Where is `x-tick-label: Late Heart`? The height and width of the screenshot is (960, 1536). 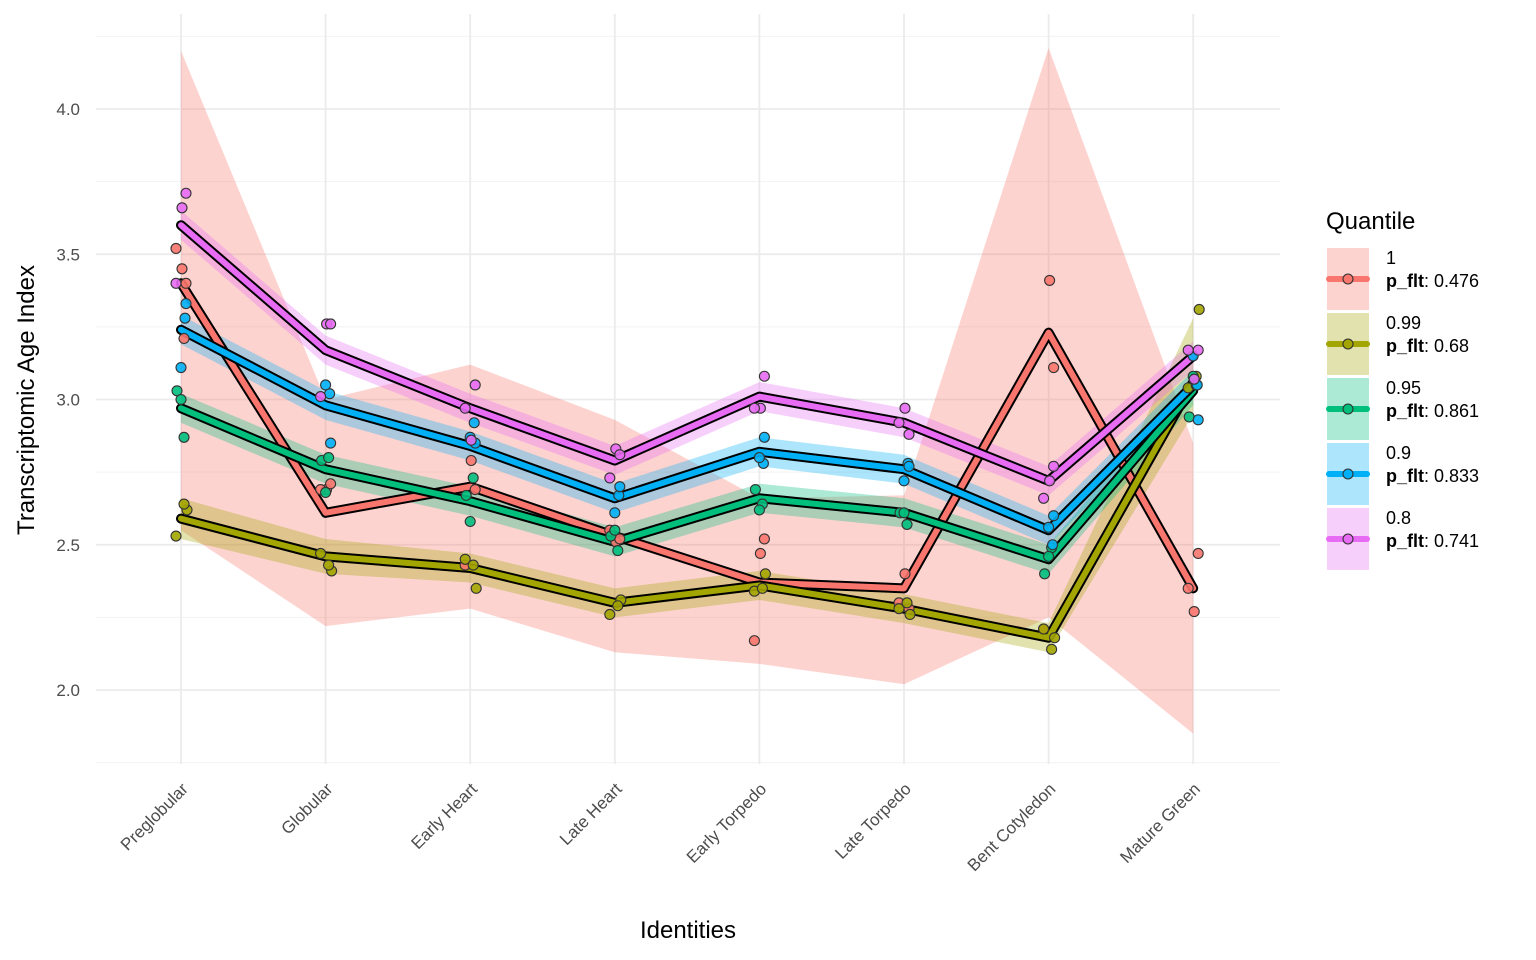 x-tick-label: Late Heart is located at coordinates (591, 814).